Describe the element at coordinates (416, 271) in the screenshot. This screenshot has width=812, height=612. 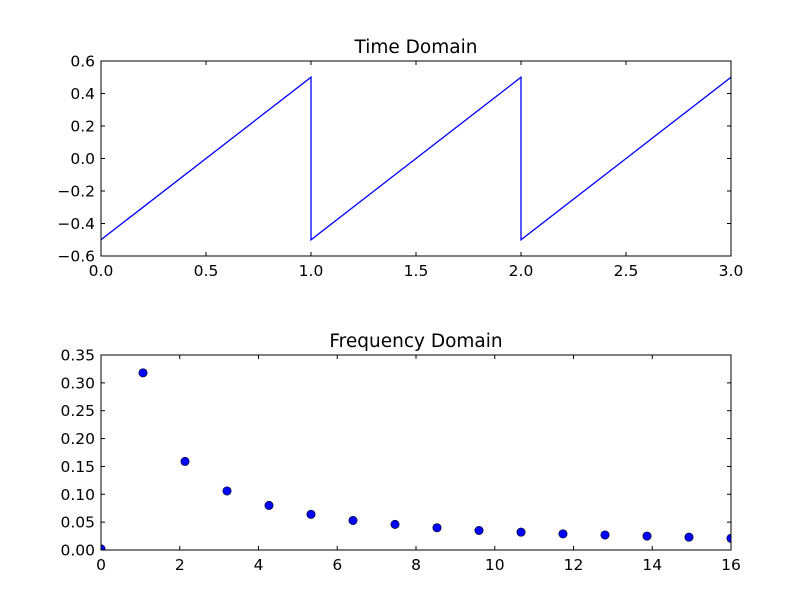
I see `time-domain-x-tick-label: 1.5` at that location.